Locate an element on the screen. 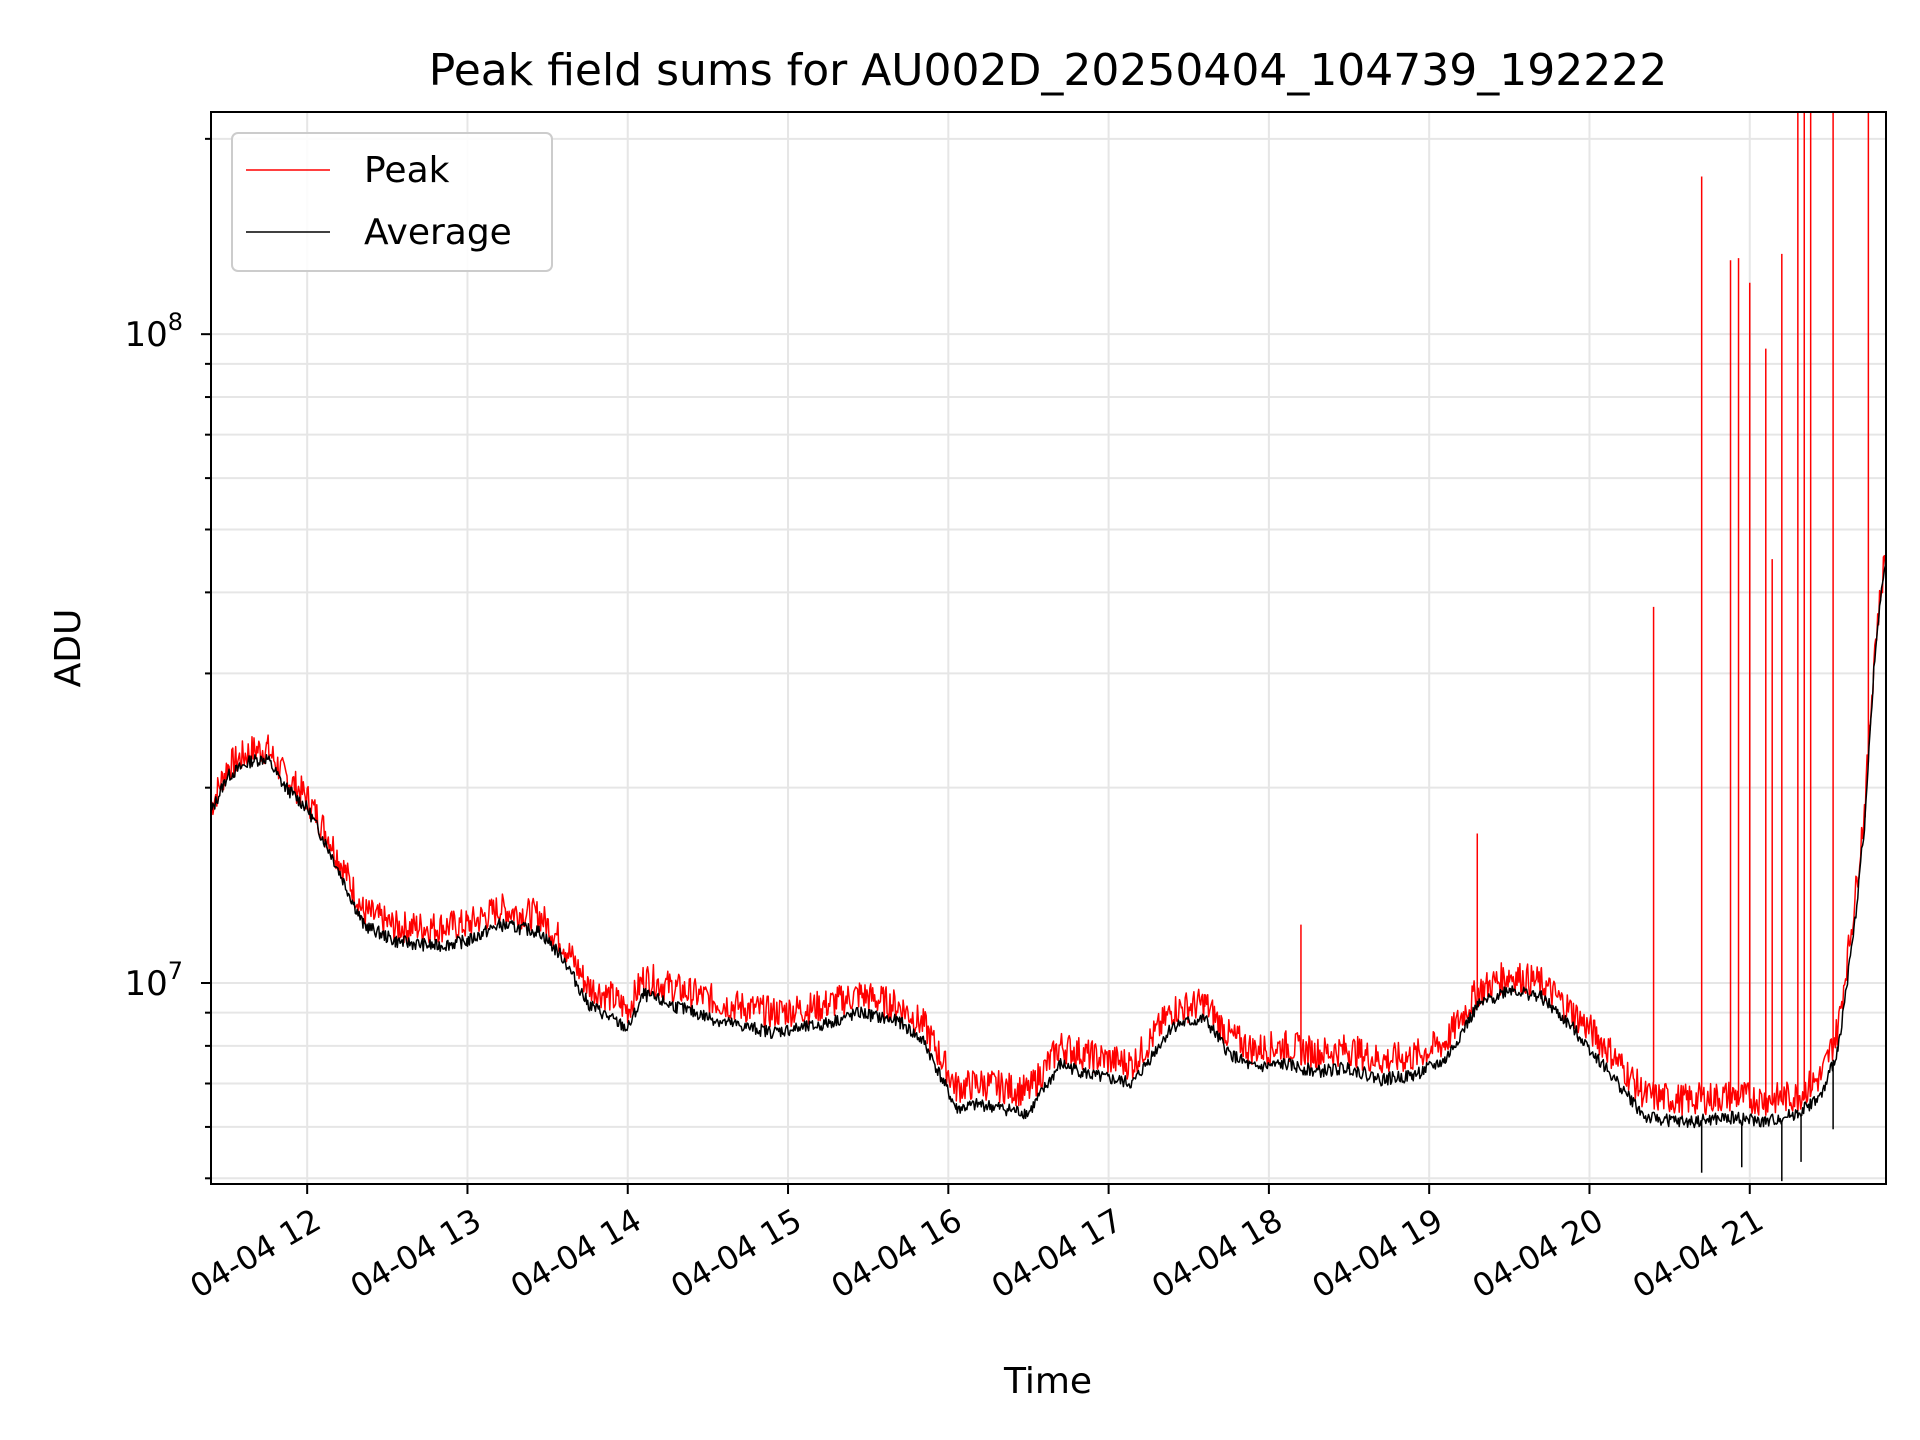  legend-peak-label: Peak is located at coordinates (407, 170).